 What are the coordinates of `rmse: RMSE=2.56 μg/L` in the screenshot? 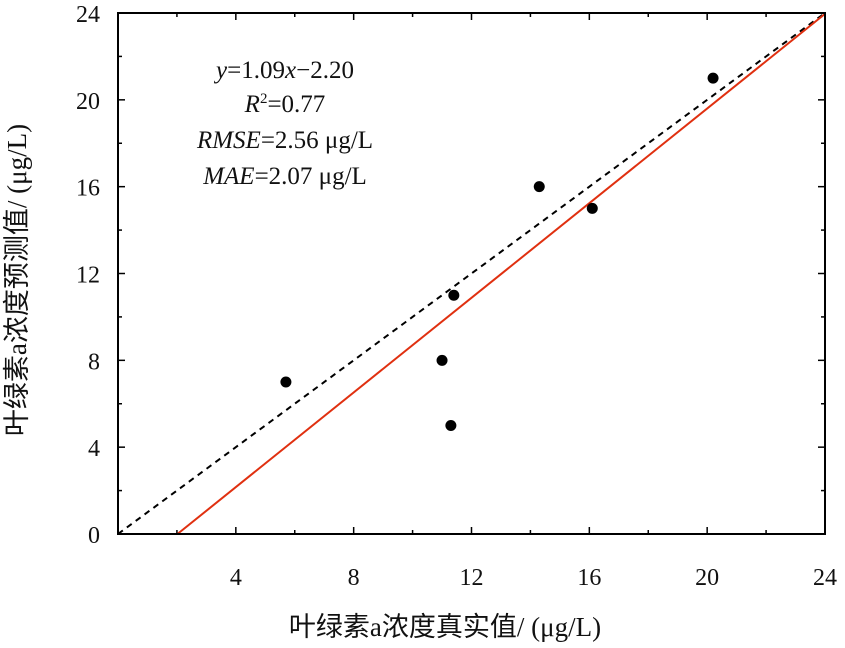 It's located at (284, 140).